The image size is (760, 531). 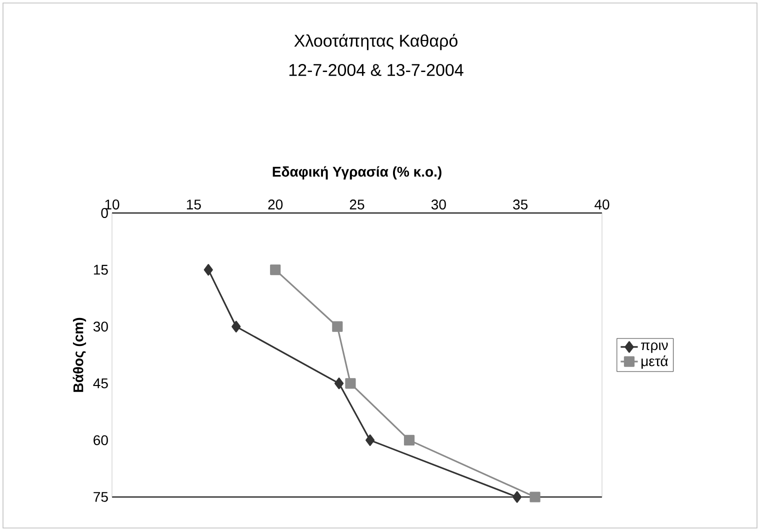 I want to click on y-tick-label: 60, so click(x=101, y=440).